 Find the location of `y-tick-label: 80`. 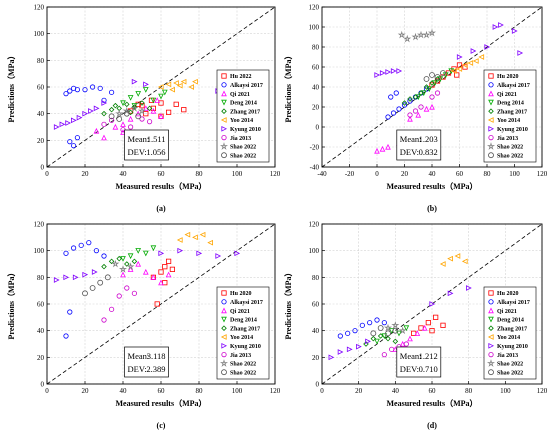

y-tick-label: 80 is located at coordinates (316, 278).